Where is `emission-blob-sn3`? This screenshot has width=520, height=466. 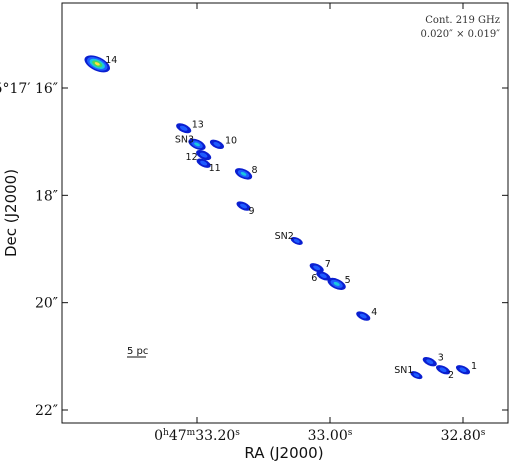 emission-blob-sn3 is located at coordinates (197, 144).